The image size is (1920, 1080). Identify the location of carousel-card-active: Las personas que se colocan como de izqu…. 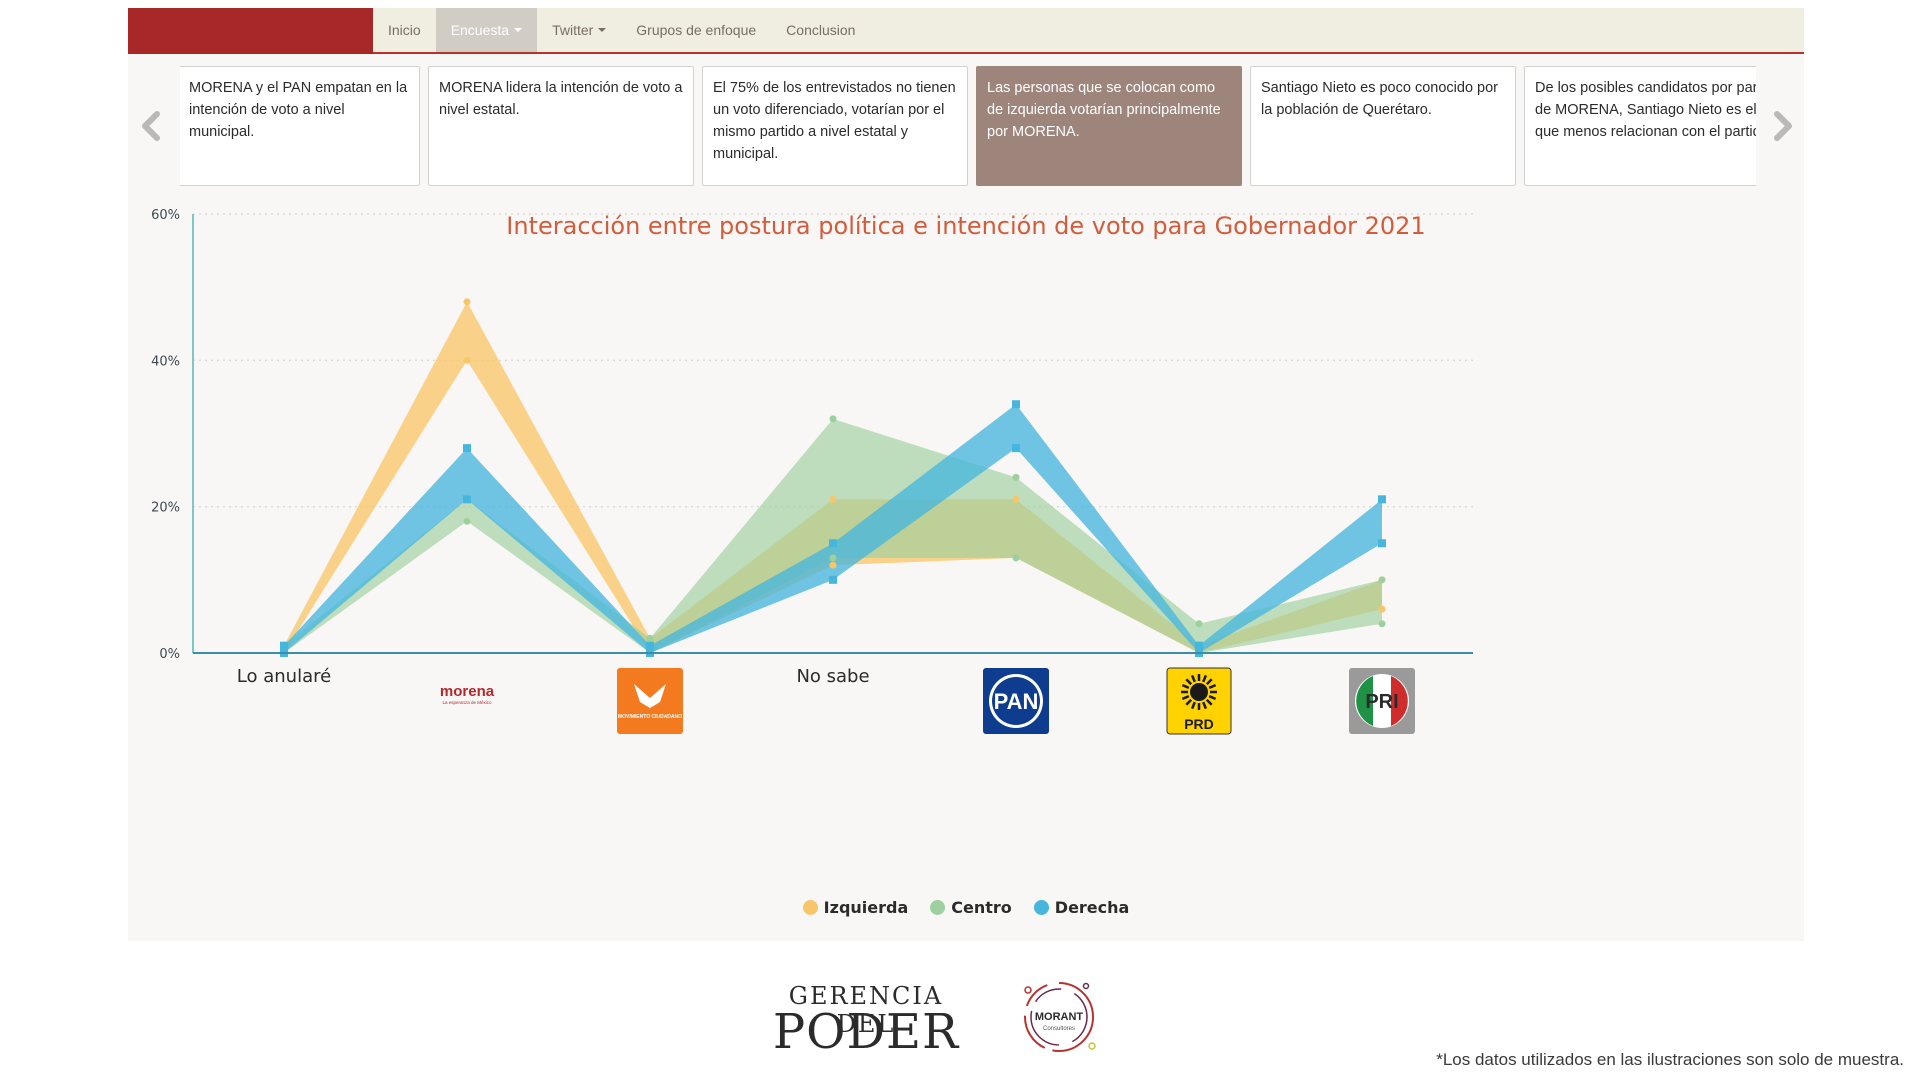
(1109, 126).